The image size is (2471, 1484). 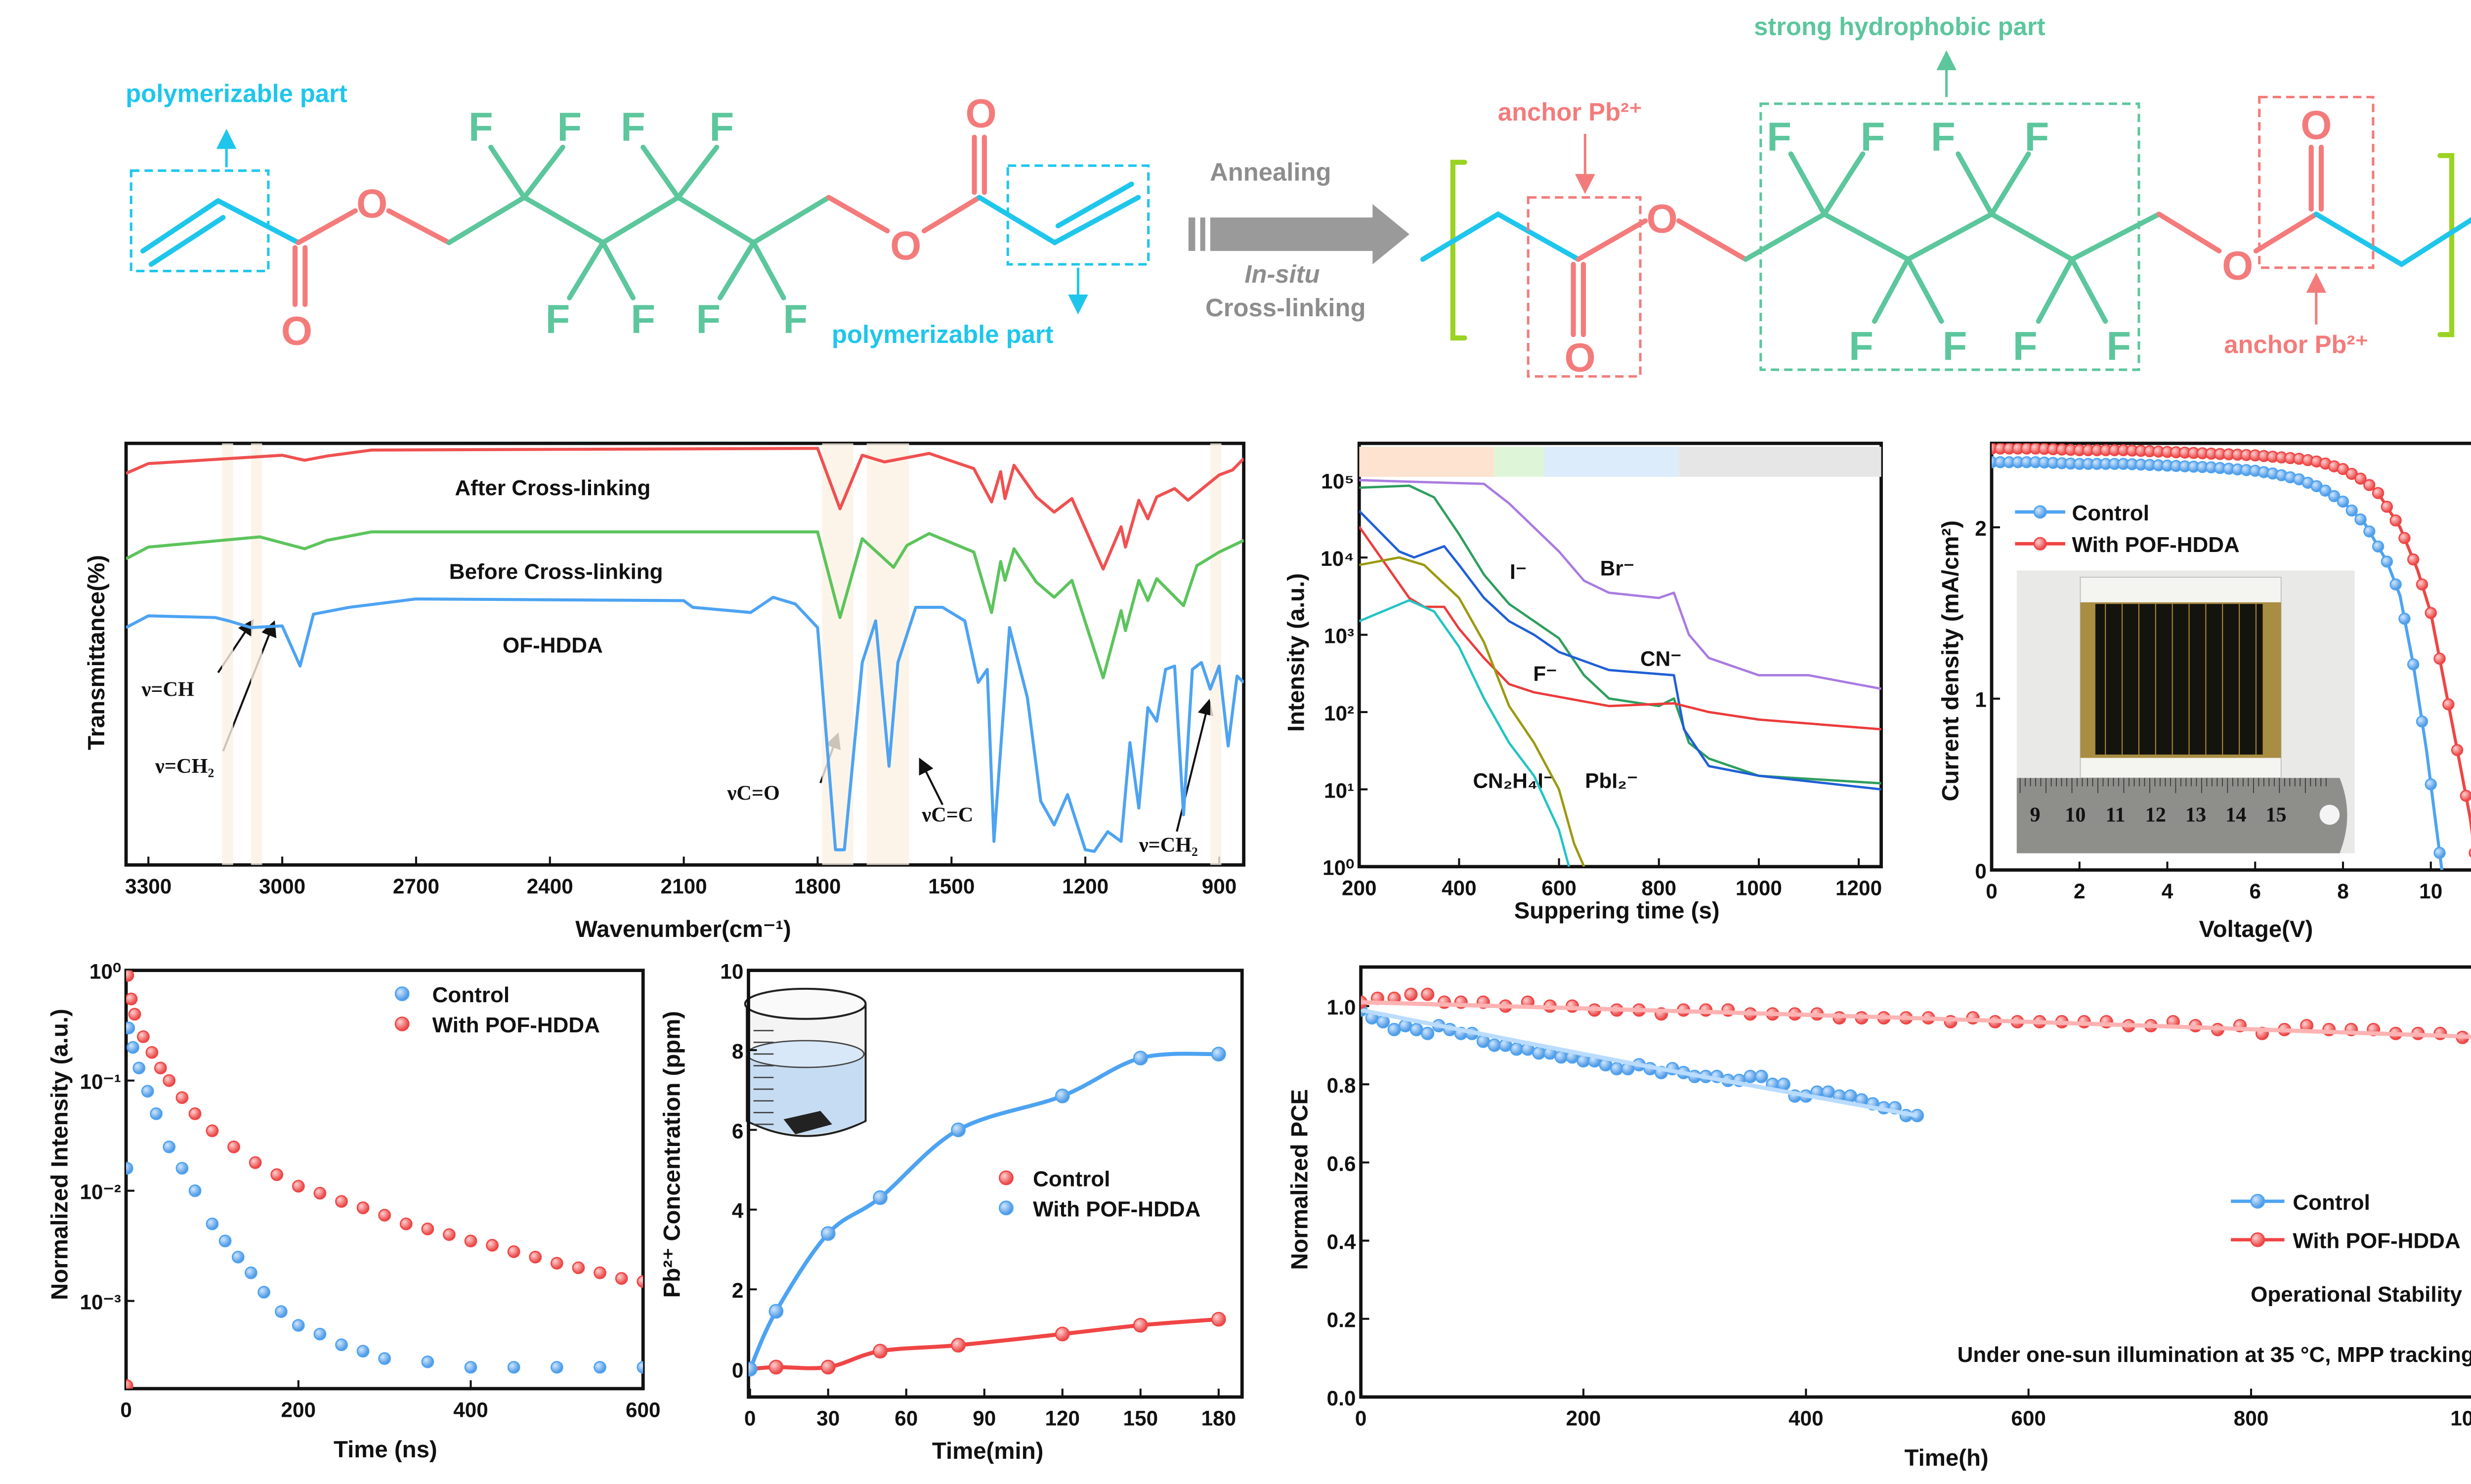 What do you see at coordinates (1981, 871) in the screenshot?
I see `y-tick-label: 0` at bounding box center [1981, 871].